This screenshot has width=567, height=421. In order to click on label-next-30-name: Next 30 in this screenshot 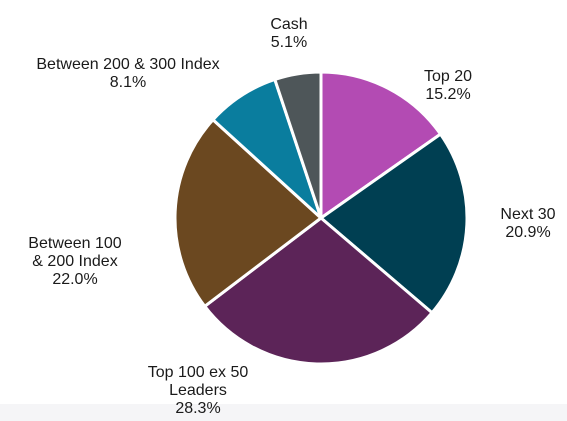, I will do `click(528, 214)`.